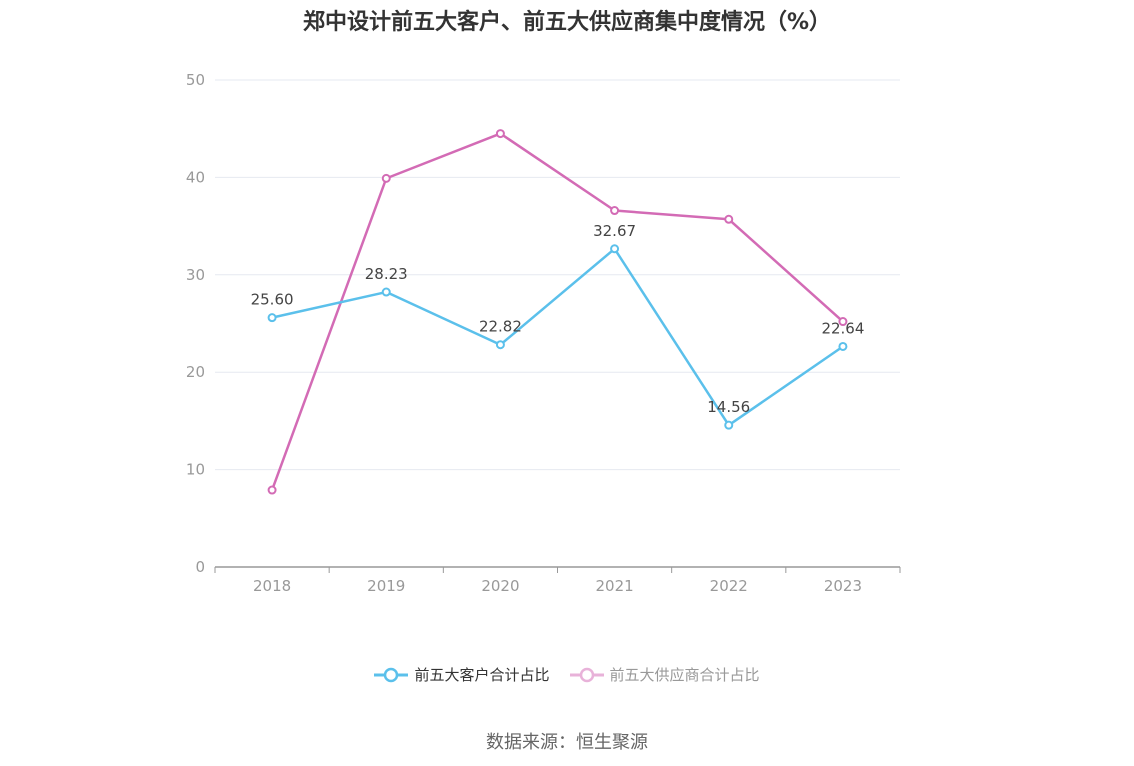 The image size is (1134, 766). What do you see at coordinates (272, 318) in the screenshot?
I see `point-0-2018` at bounding box center [272, 318].